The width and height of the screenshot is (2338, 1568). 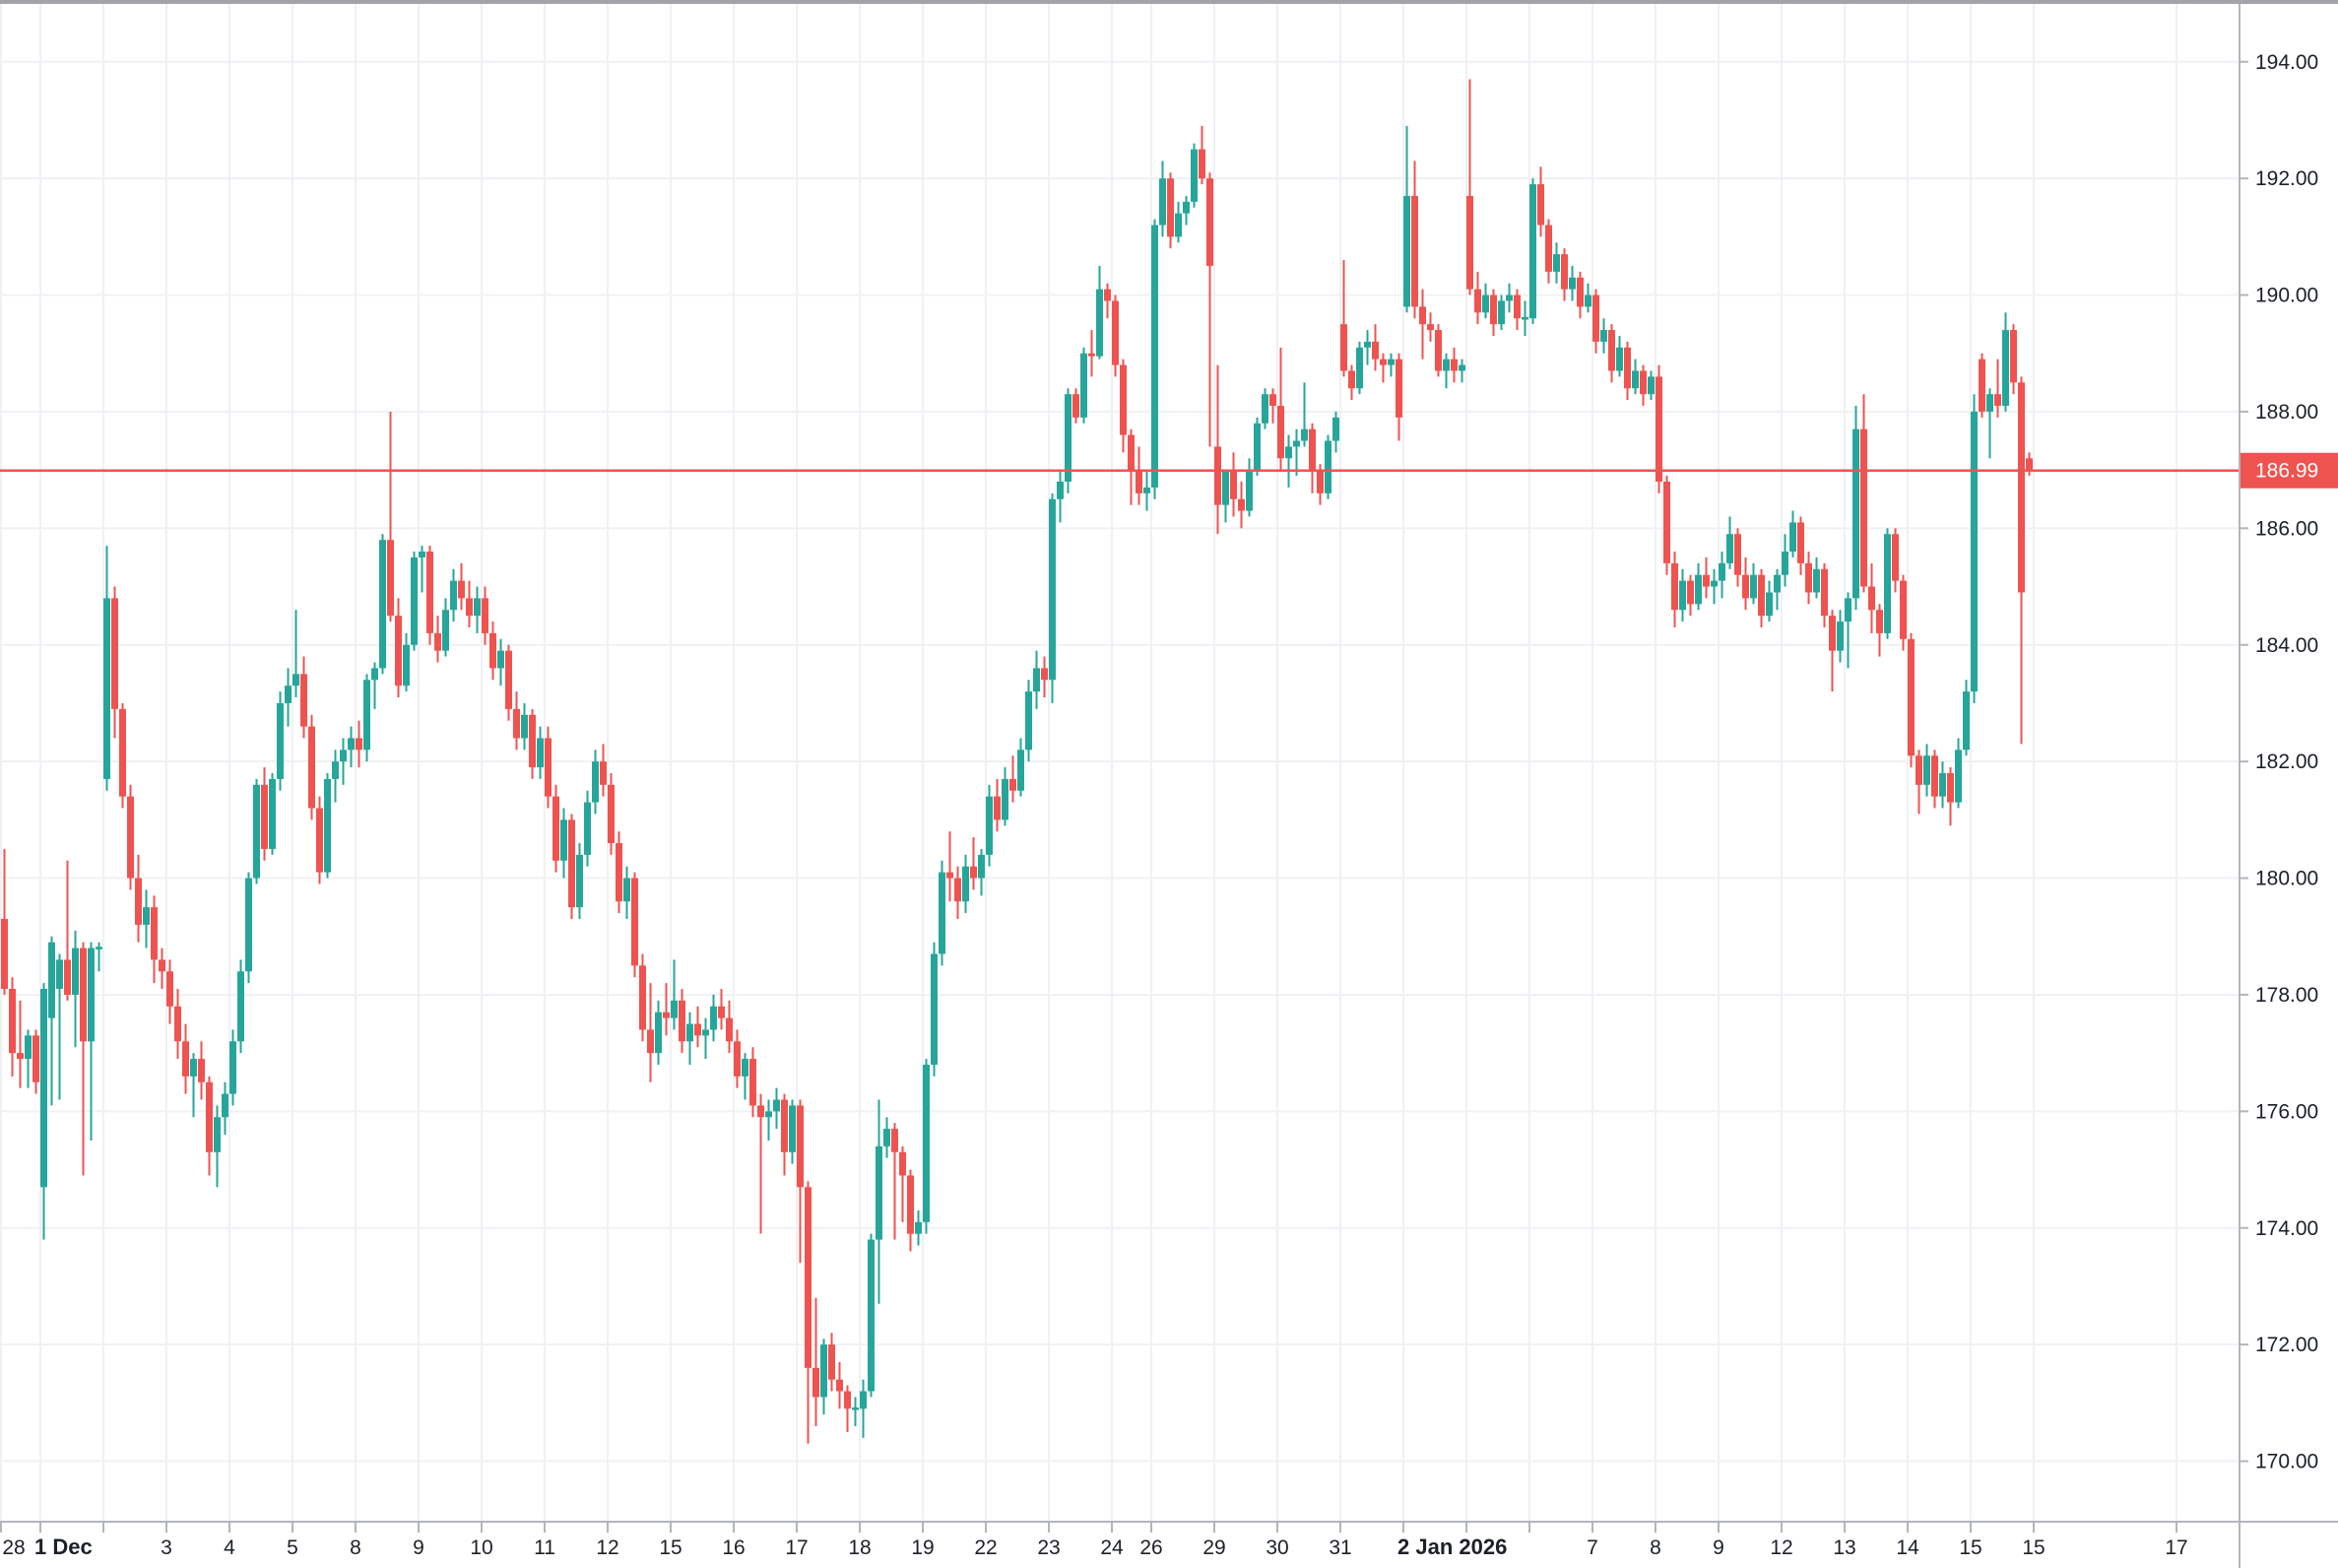 What do you see at coordinates (2286, 996) in the screenshot?
I see `price-axis-label: 178.00` at bounding box center [2286, 996].